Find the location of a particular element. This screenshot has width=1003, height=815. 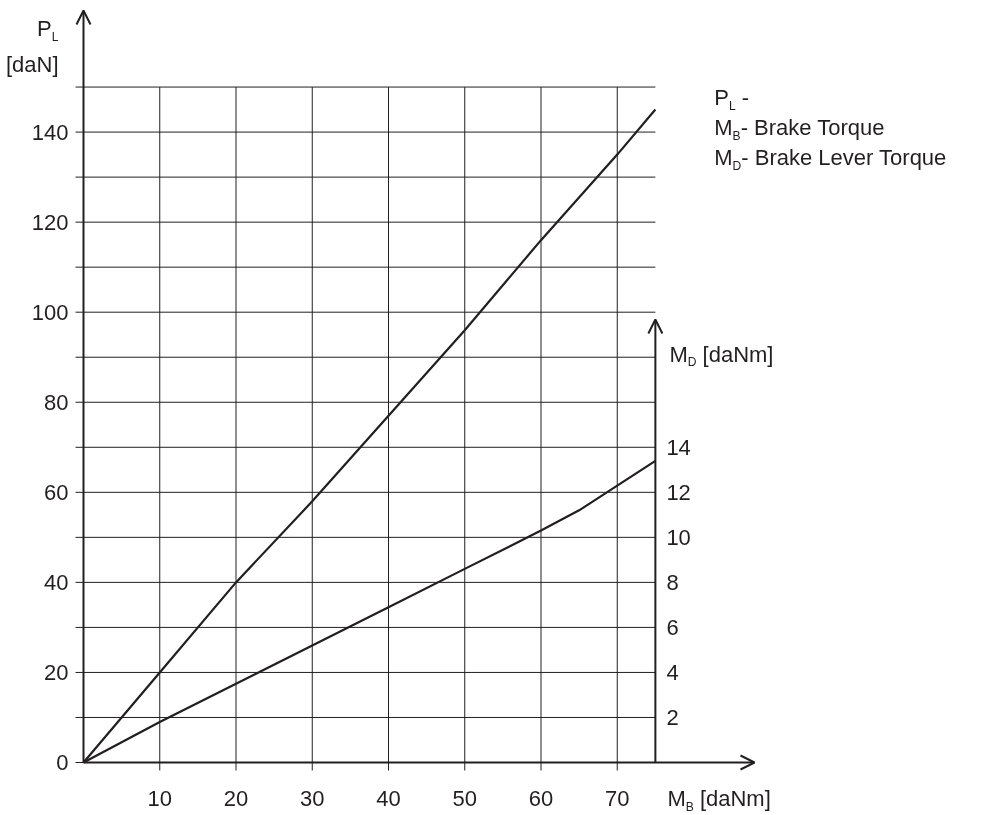

y-tick-label: 60 is located at coordinates (56, 492).